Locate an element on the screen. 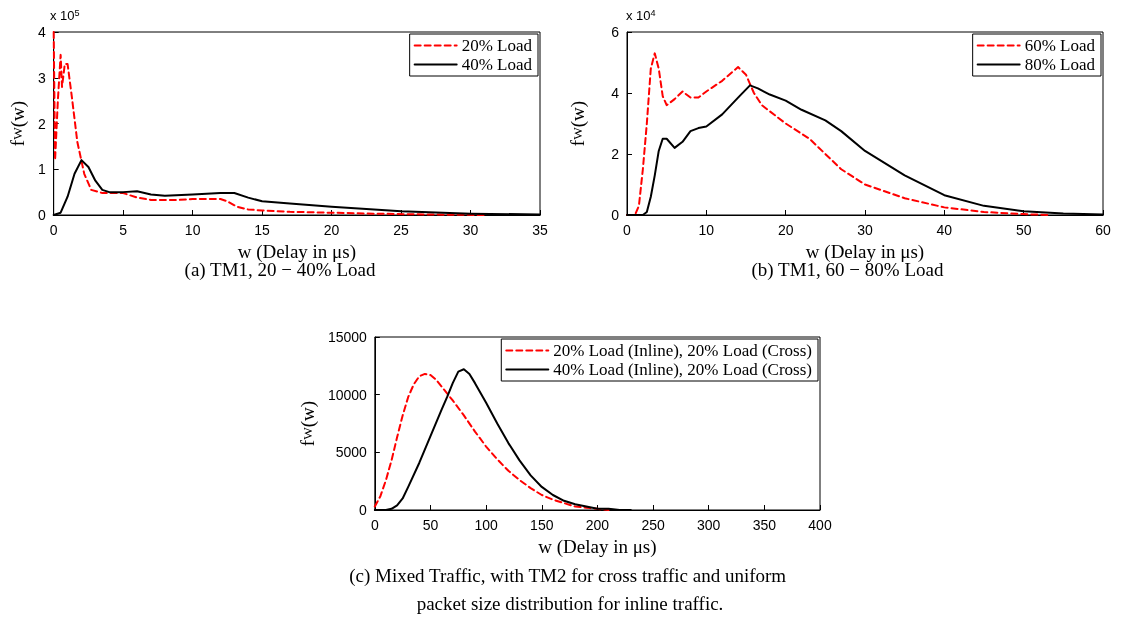  x-tick-label: 100 is located at coordinates (486, 525).